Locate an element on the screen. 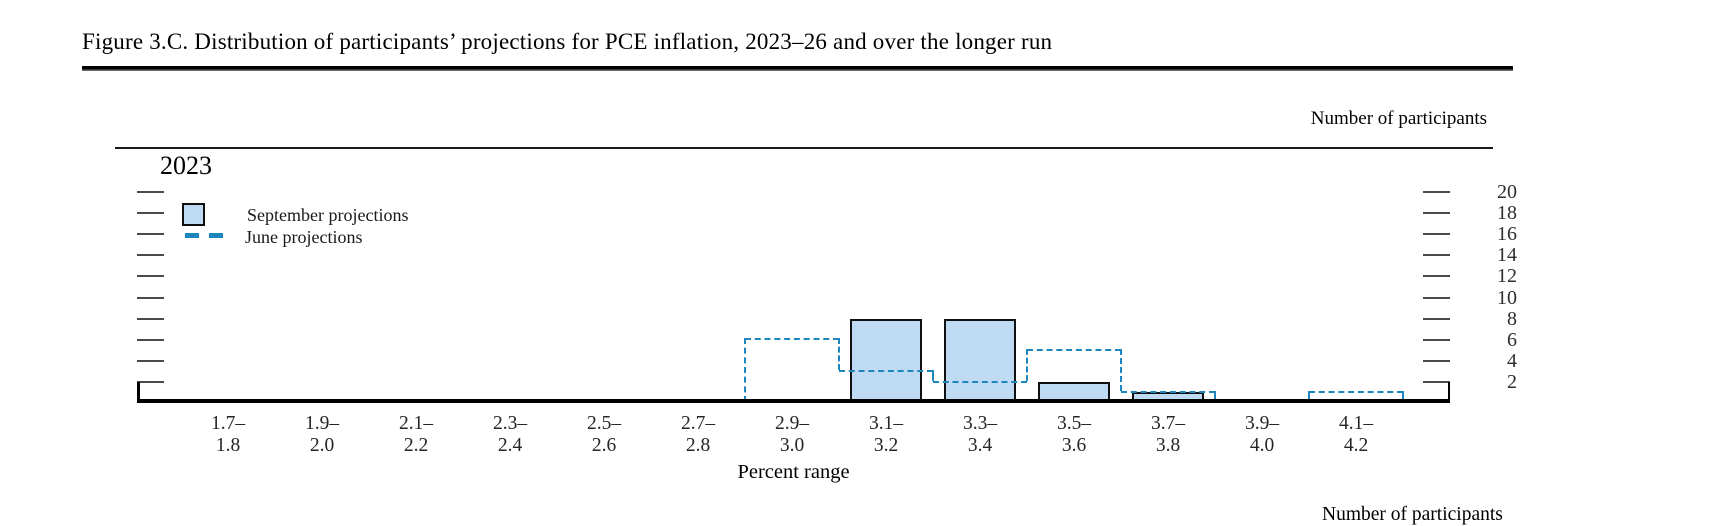 The image size is (1736, 526). x-tick-label: 4.1– 4.2 is located at coordinates (1356, 434).